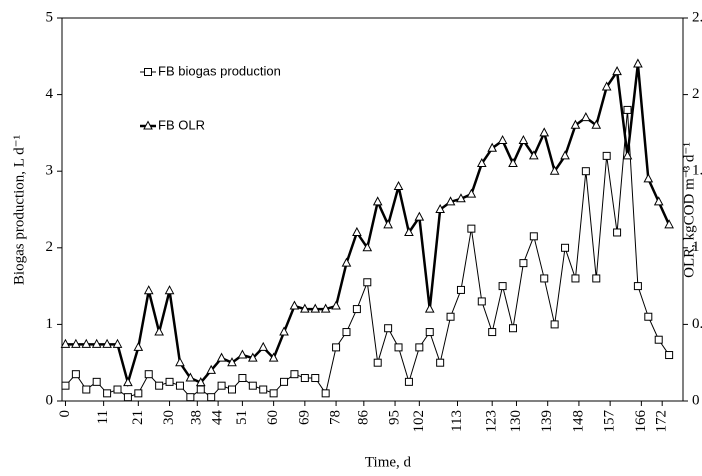 Image resolution: width=702 pixels, height=476 pixels. What do you see at coordinates (218, 418) in the screenshot?
I see `x-tick-label: 44` at bounding box center [218, 418].